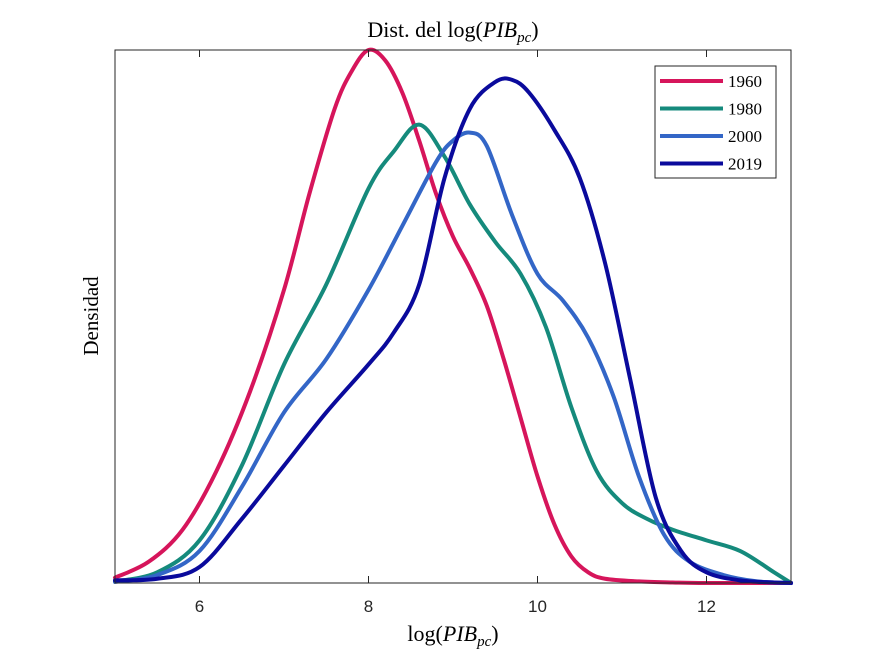 This screenshot has height=656, width=875. I want to click on legend-label-2019: 2019, so click(745, 164).